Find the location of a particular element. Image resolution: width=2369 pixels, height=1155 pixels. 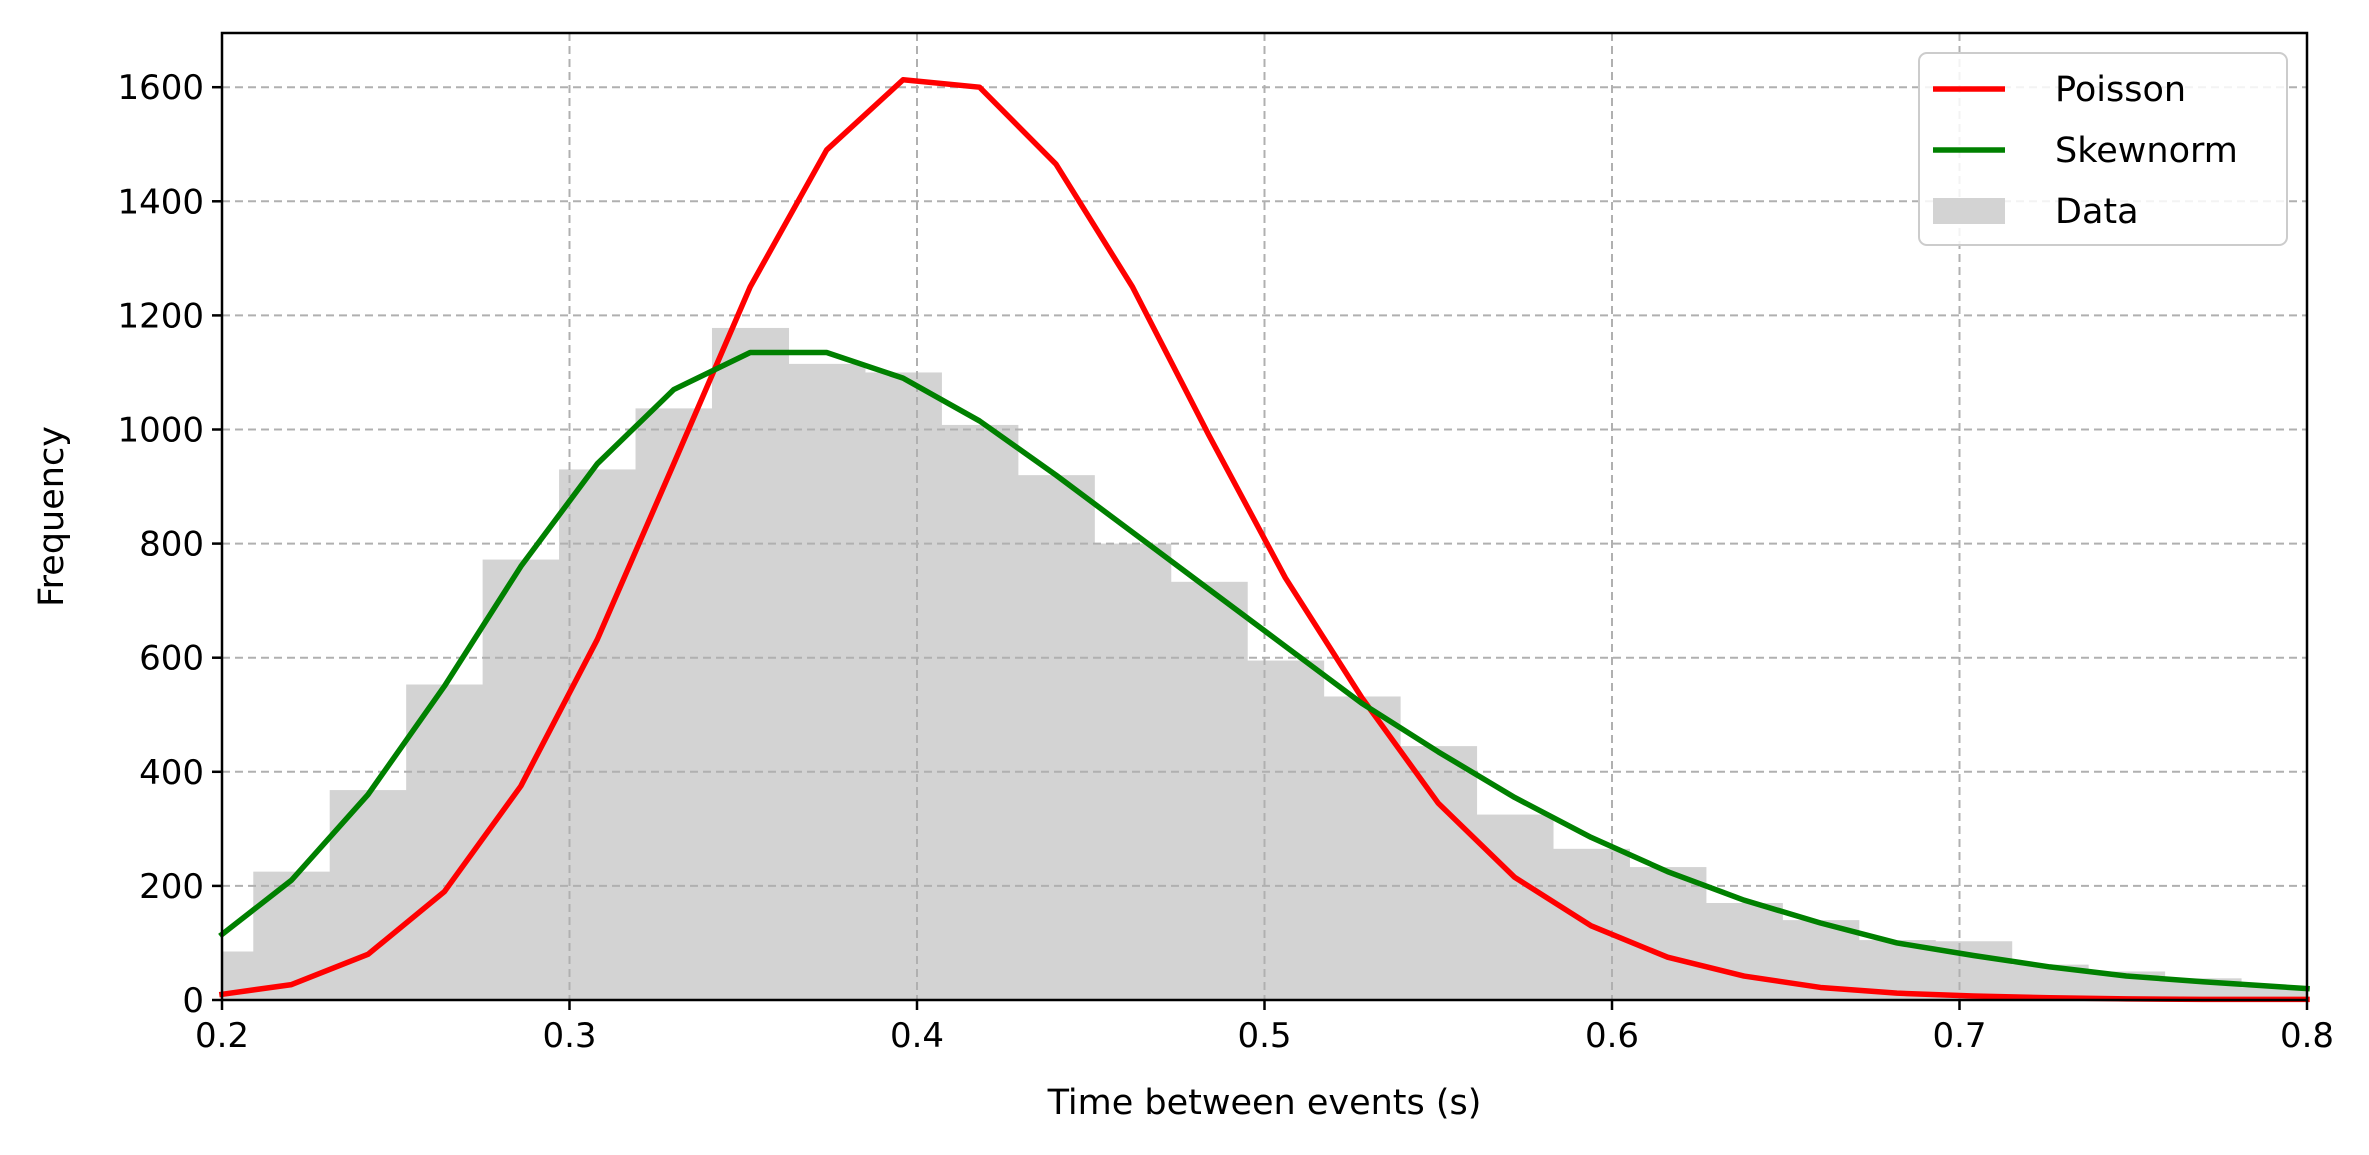

legend-label-data: Data is located at coordinates (2097, 212).